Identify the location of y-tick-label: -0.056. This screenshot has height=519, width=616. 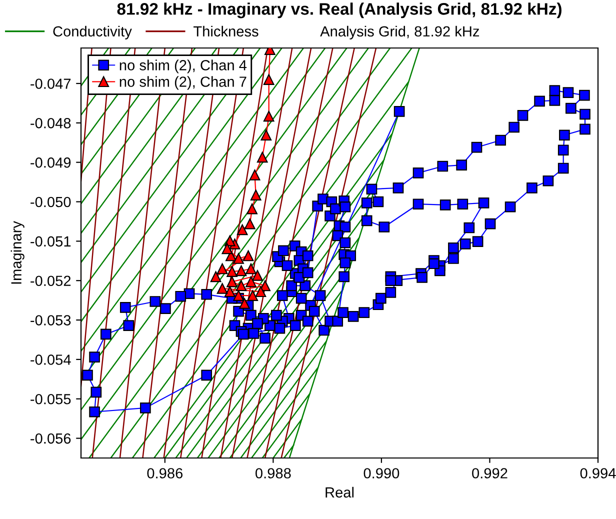
(50, 438).